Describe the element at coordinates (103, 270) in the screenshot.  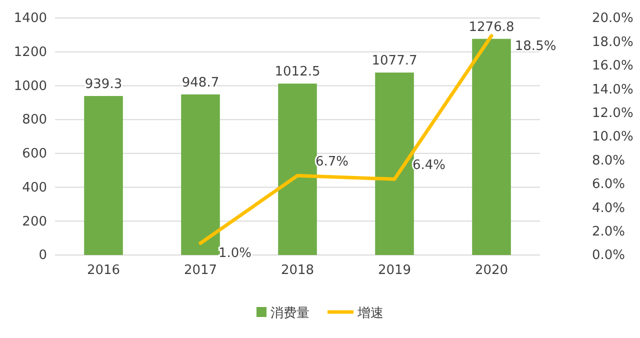
I see `x-tick-label: 2016` at that location.